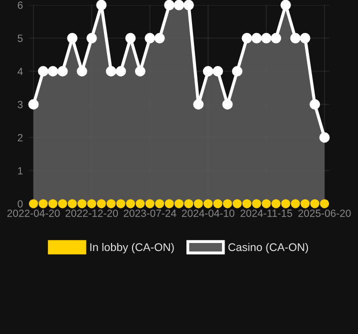 The height and width of the screenshot is (334, 358). I want to click on x-tick-label: 2024-04-10, so click(208, 213).